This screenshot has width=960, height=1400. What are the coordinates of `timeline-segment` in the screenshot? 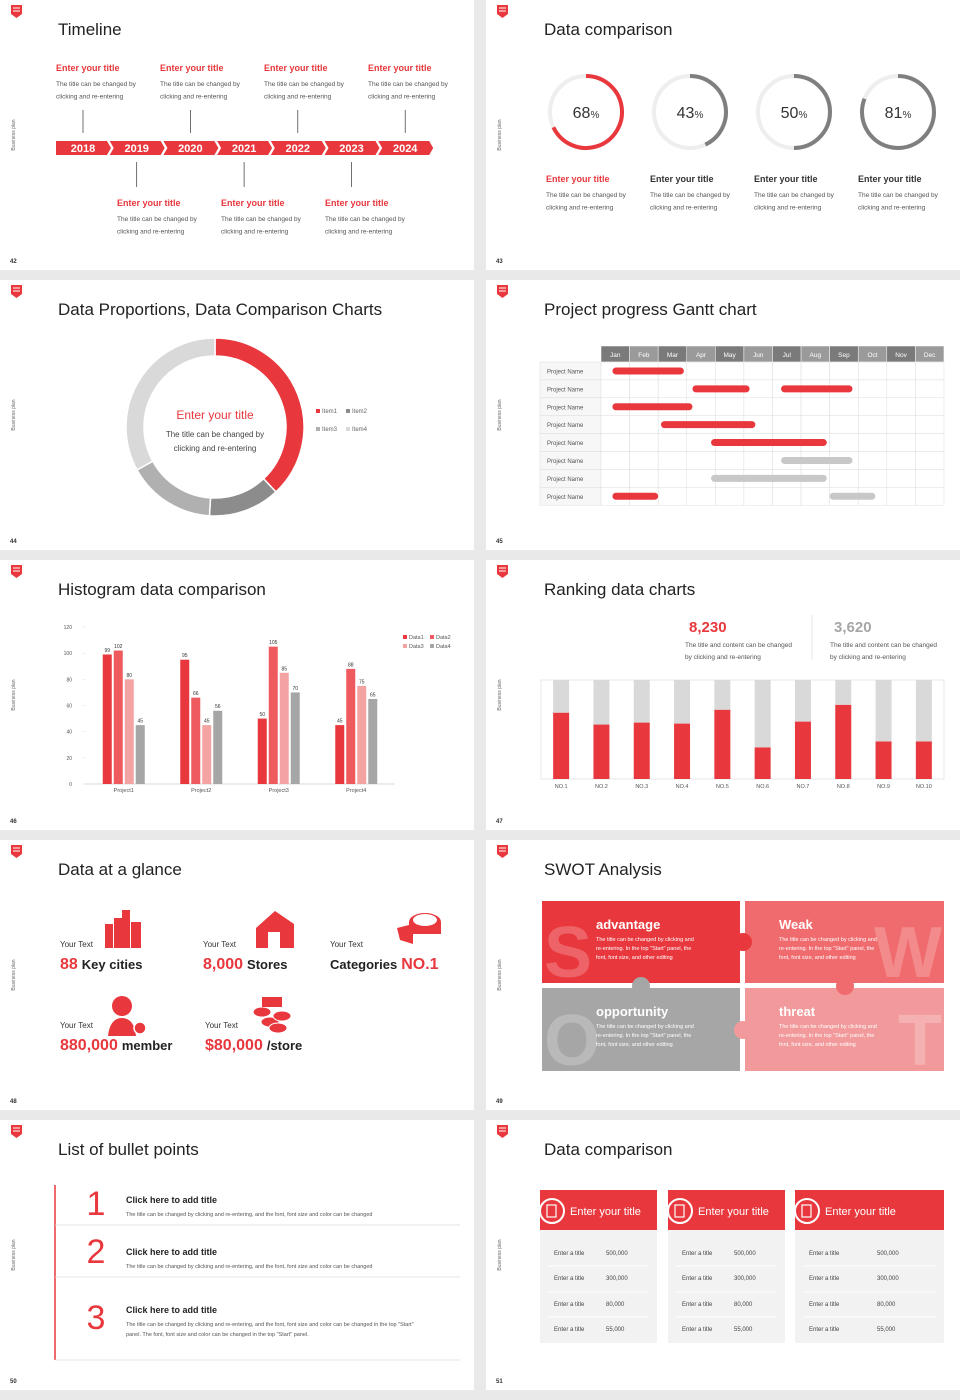 It's located at (406, 148).